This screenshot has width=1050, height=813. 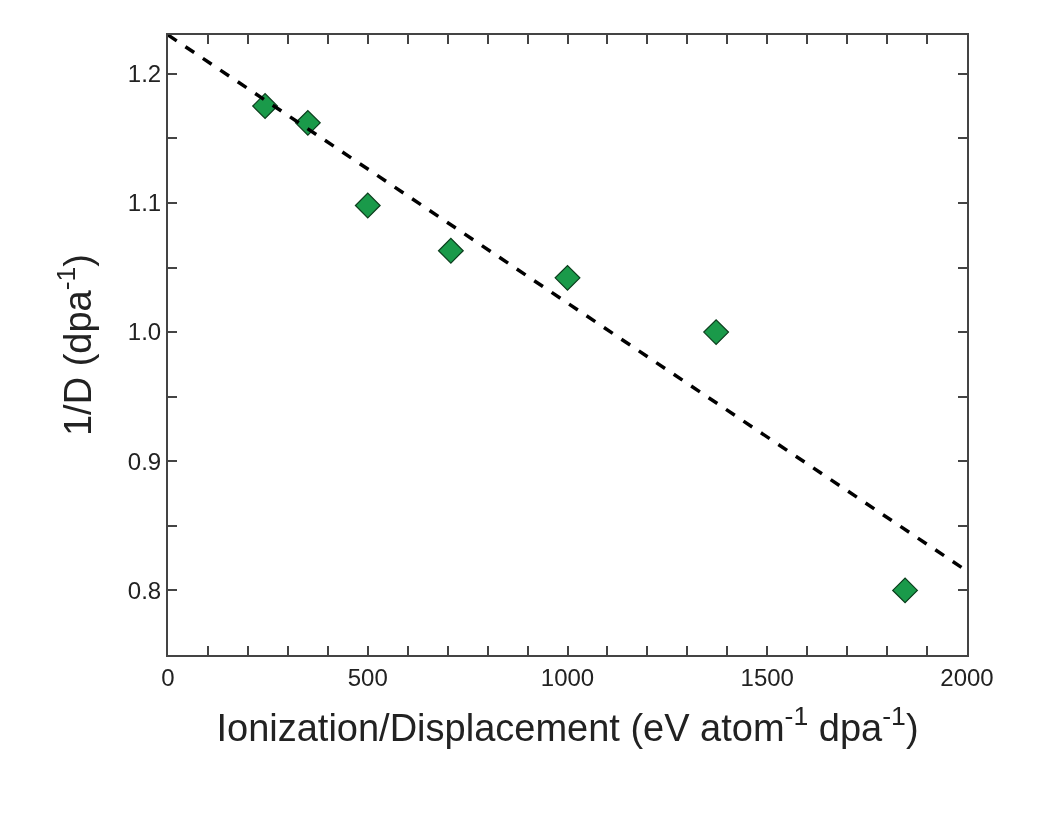 What do you see at coordinates (567, 677) in the screenshot?
I see `x-tick-label: 1000` at bounding box center [567, 677].